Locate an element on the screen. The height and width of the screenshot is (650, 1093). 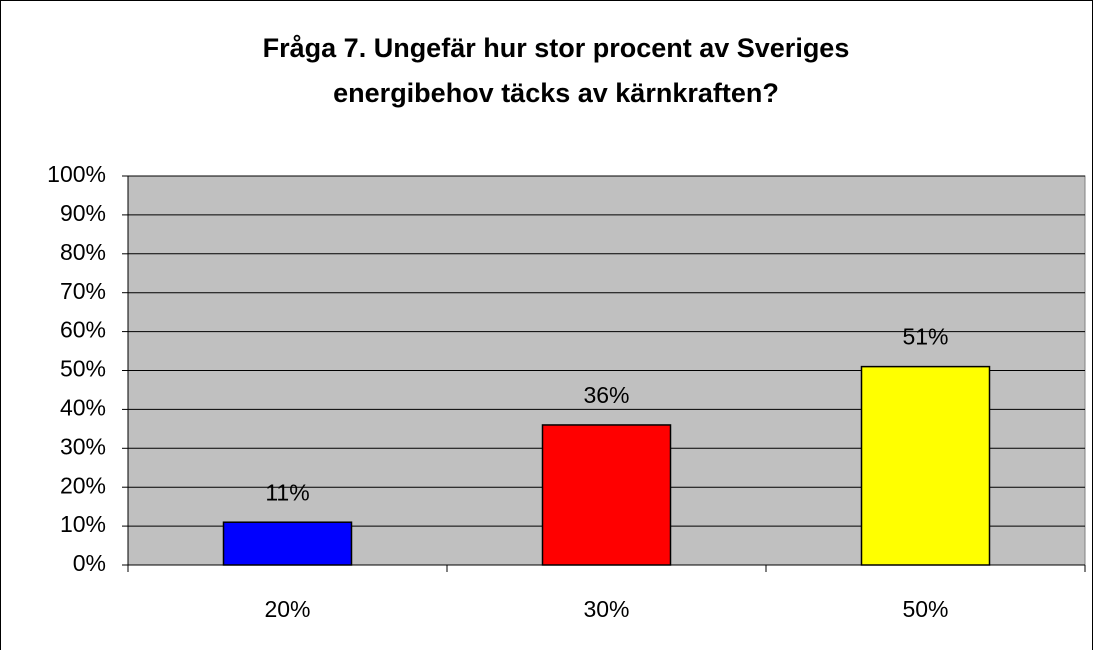
y-tick-label: 90% is located at coordinates (83, 213).